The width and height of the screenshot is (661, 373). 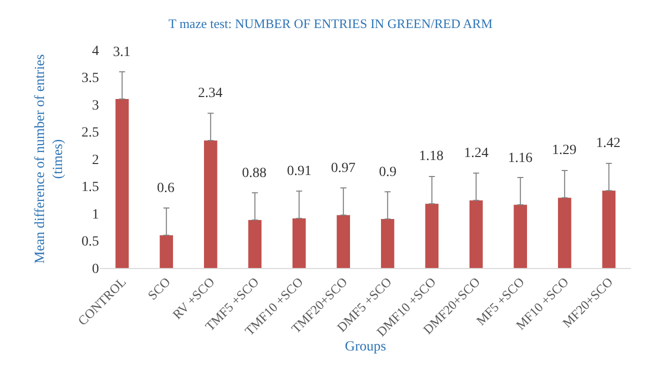 I want to click on y-tick-label: 3, so click(x=95, y=106).